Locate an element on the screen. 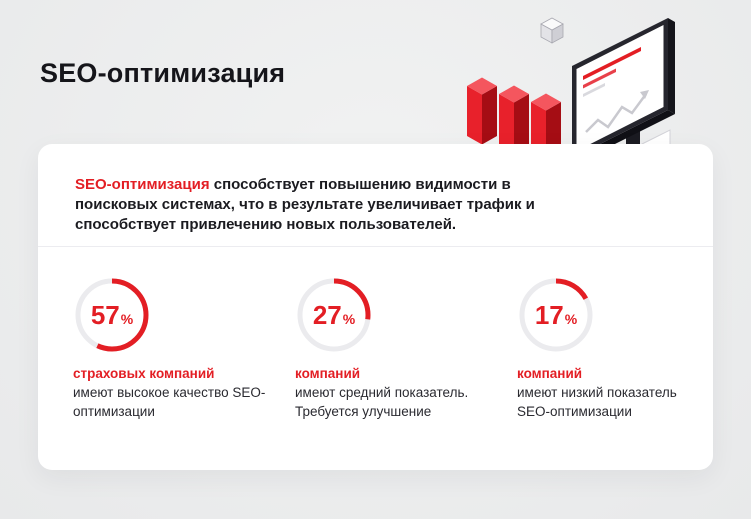 This screenshot has height=519, width=751. donut-value: 17% is located at coordinates (556, 315).